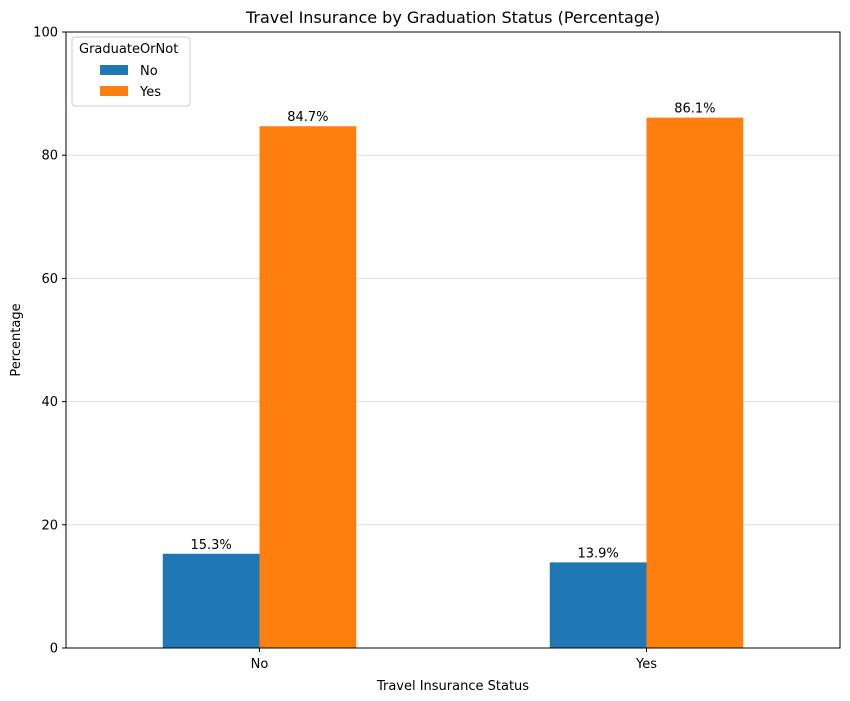  What do you see at coordinates (307, 117) in the screenshot?
I see `data-label: 84.7%` at bounding box center [307, 117].